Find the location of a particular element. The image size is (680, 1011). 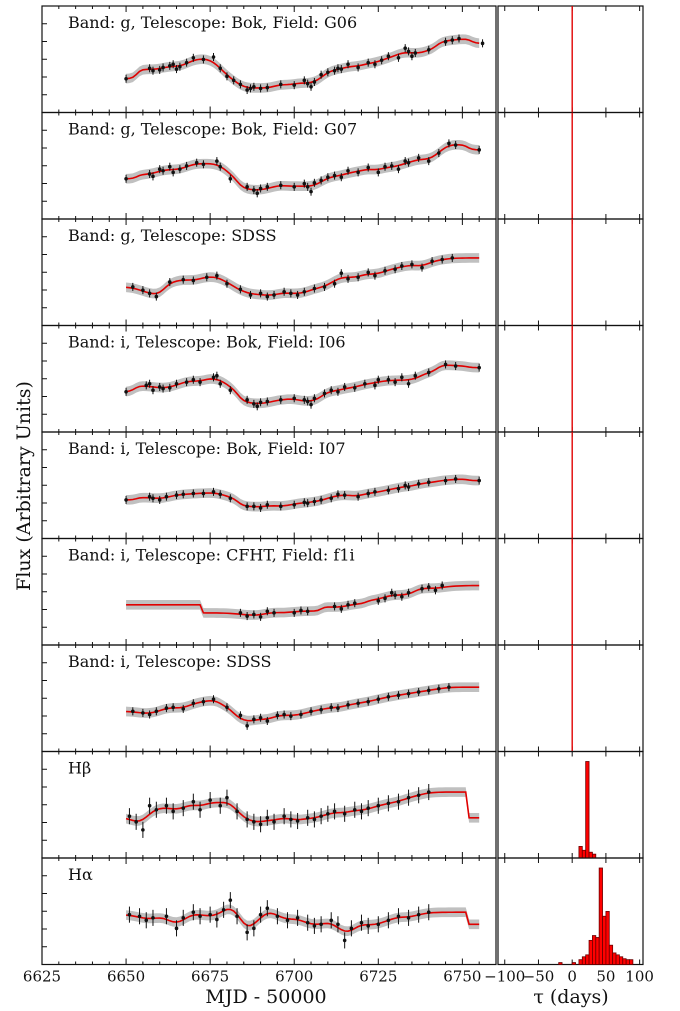

model-curve is located at coordinates (303, 167).